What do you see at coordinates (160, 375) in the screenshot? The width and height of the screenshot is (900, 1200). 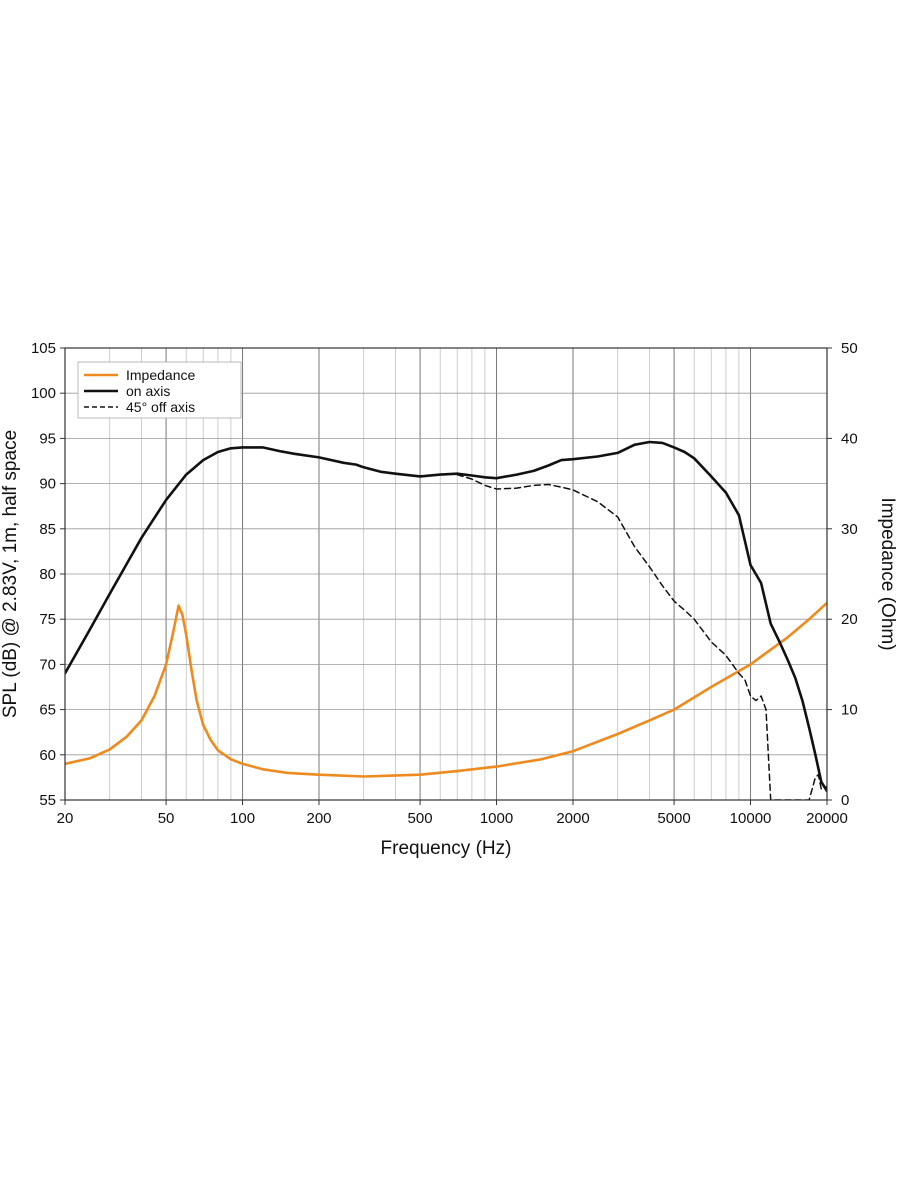 I see `legend-label-impedance: Impedance` at bounding box center [160, 375].